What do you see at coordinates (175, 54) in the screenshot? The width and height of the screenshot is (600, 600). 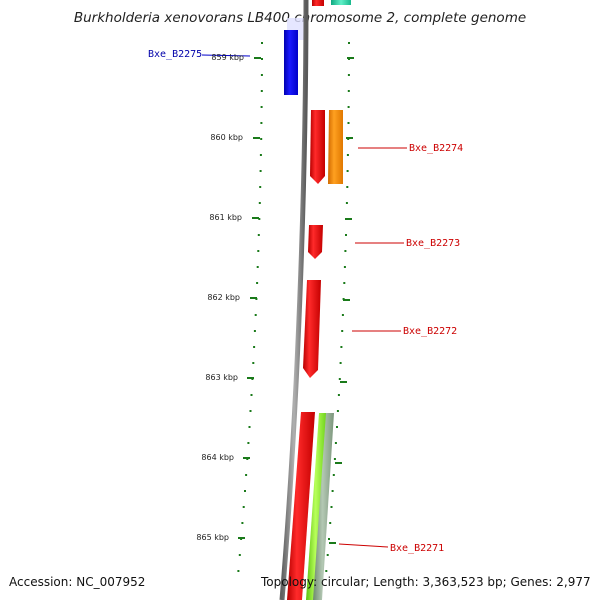 I see `gene-label-bxe-b2275: Bxe_B2275` at bounding box center [175, 54].